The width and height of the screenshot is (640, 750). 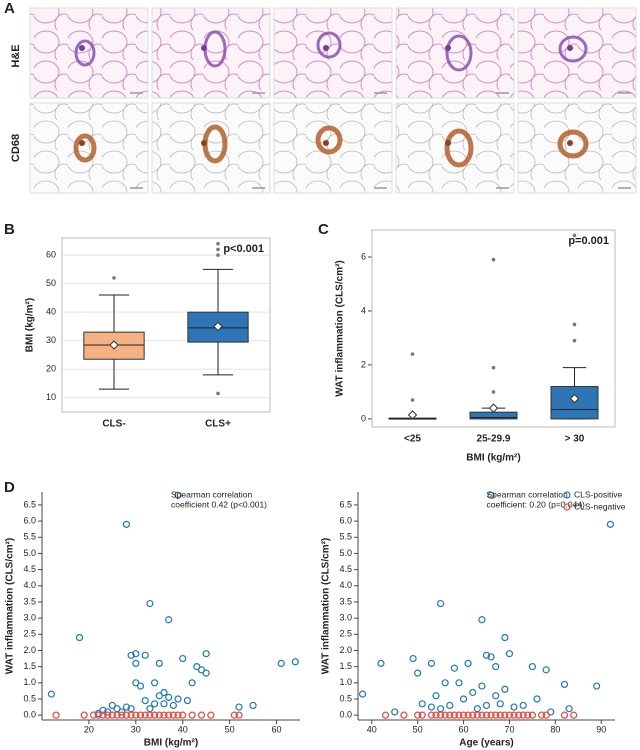 I want to click on x-tick-label: CLS-, so click(x=113, y=424).